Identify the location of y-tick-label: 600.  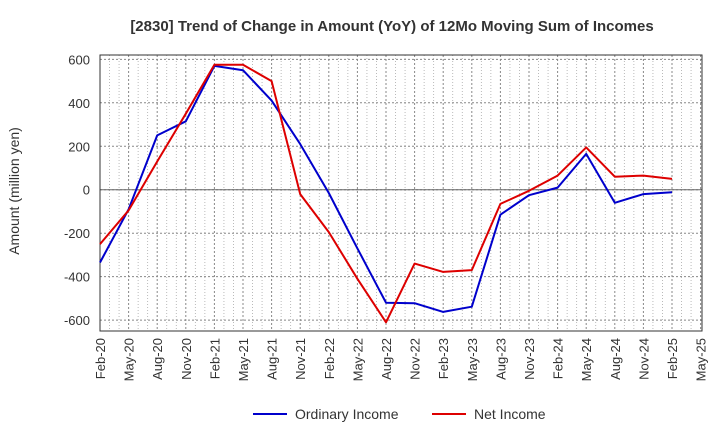
(79, 59).